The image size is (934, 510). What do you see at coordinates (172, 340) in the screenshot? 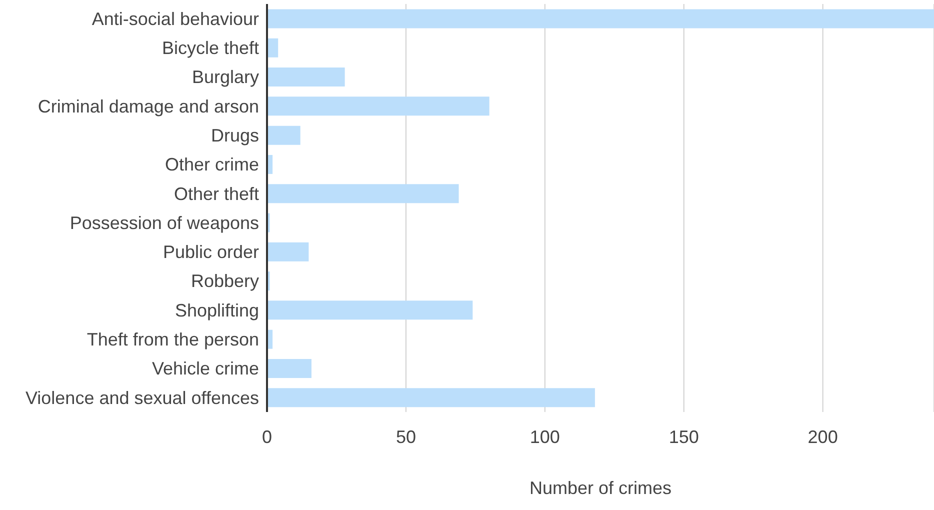
I see `y-tick-label: Theft from the person` at bounding box center [172, 340].